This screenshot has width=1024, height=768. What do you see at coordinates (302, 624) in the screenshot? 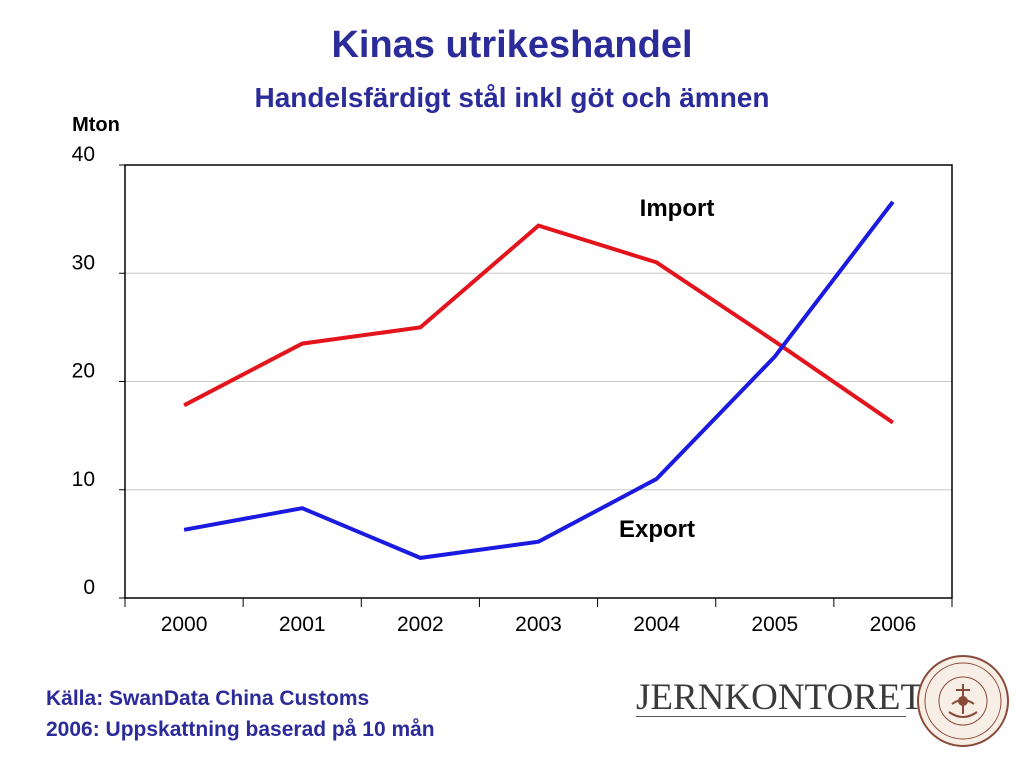
I see `x-tick-label: 2001` at bounding box center [302, 624].